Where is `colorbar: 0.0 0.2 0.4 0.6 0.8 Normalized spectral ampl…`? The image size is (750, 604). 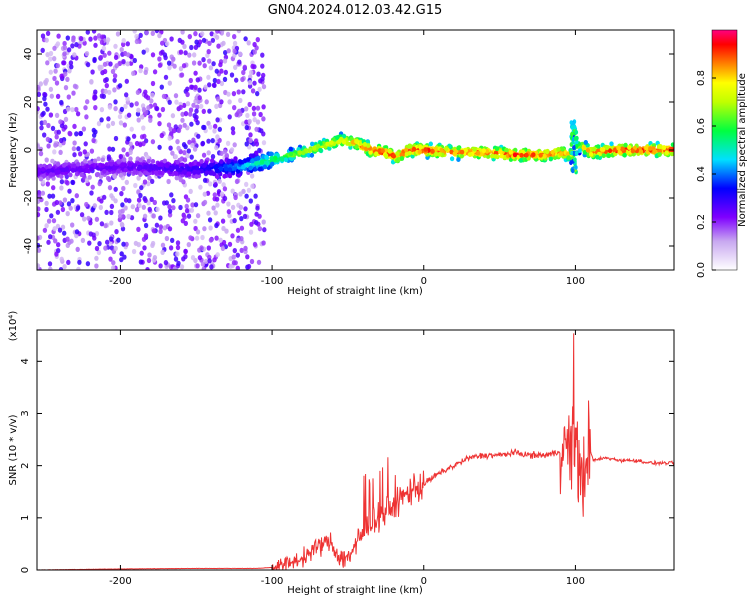 colorbar: 0.0 0.2 0.4 0.6 0.8 Normalized spectral ampl… is located at coordinates (722, 153).